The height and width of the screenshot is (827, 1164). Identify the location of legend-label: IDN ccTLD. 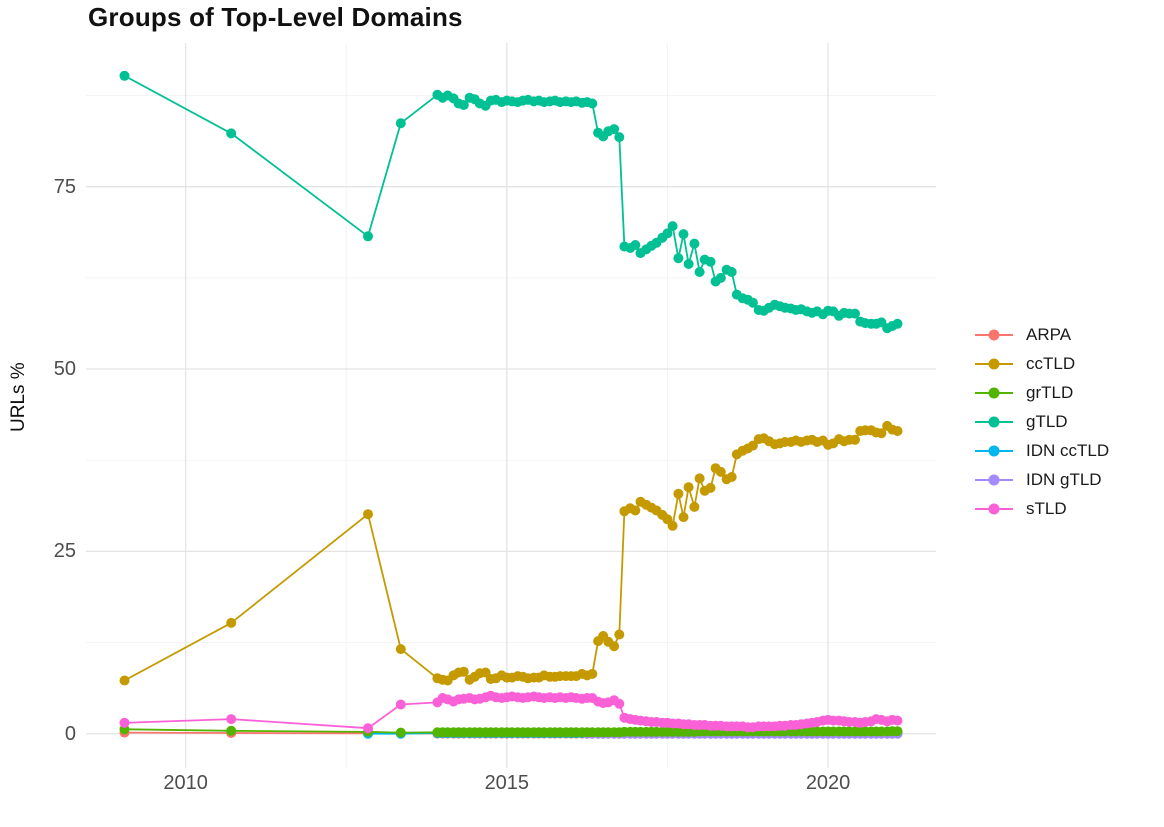
(1068, 450).